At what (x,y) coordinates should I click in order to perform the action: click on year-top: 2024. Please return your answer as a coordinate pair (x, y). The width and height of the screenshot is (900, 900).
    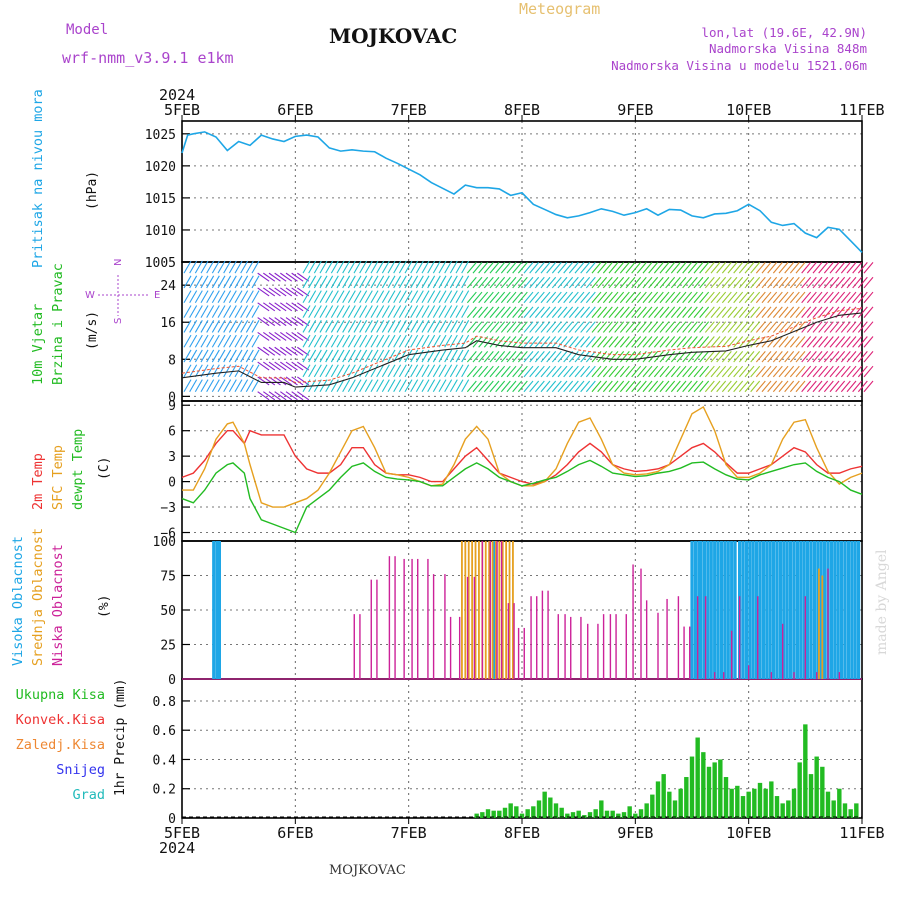
    Looking at the image, I should click on (177, 95).